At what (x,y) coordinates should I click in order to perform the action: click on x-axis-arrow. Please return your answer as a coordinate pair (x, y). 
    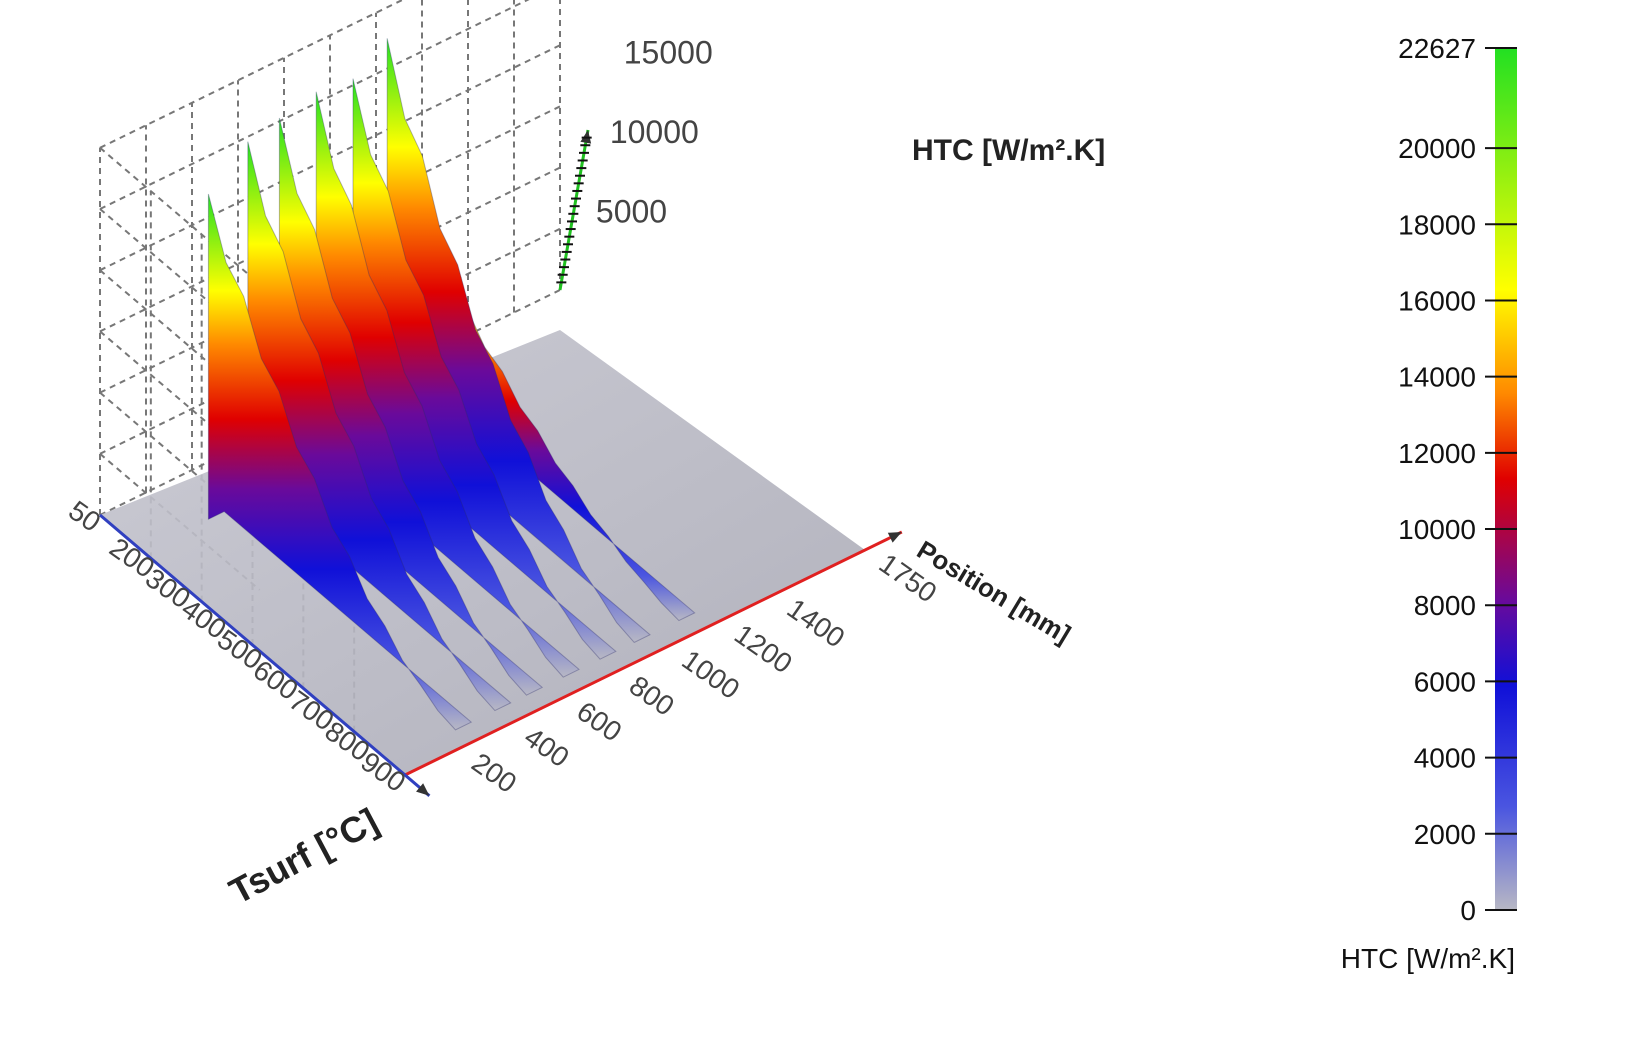
    Looking at the image, I should click on (894, 537).